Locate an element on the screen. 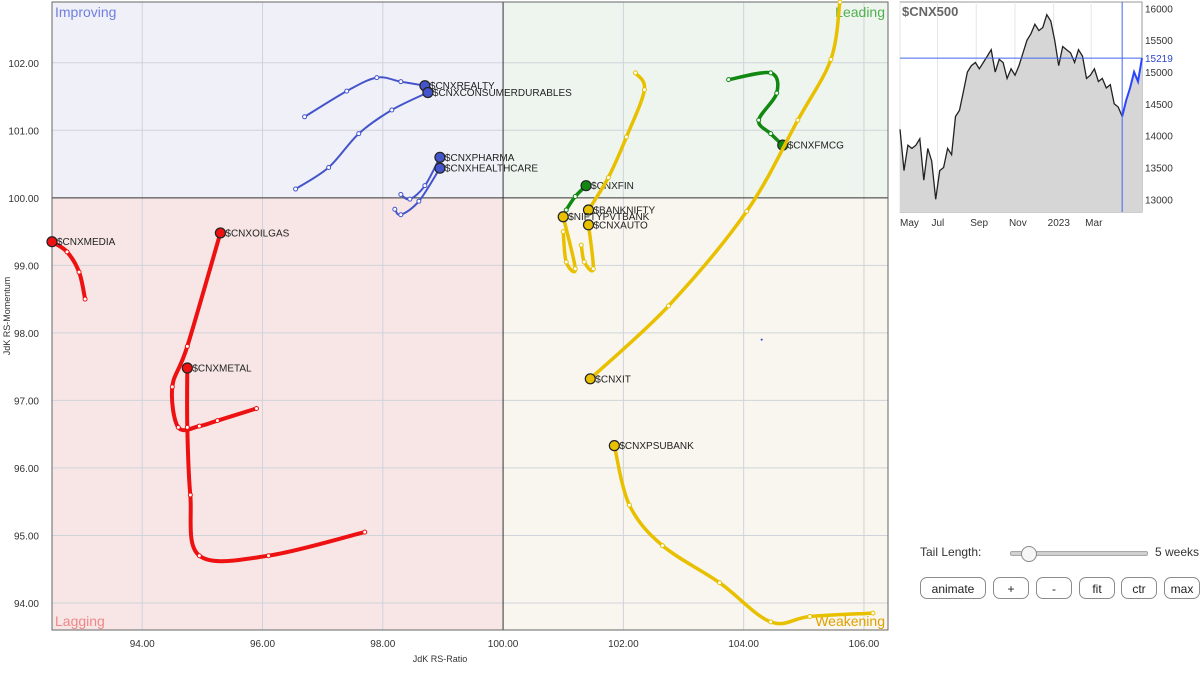 This screenshot has width=1200, height=675. mini-y-tick-label: 16000 is located at coordinates (1159, 9).